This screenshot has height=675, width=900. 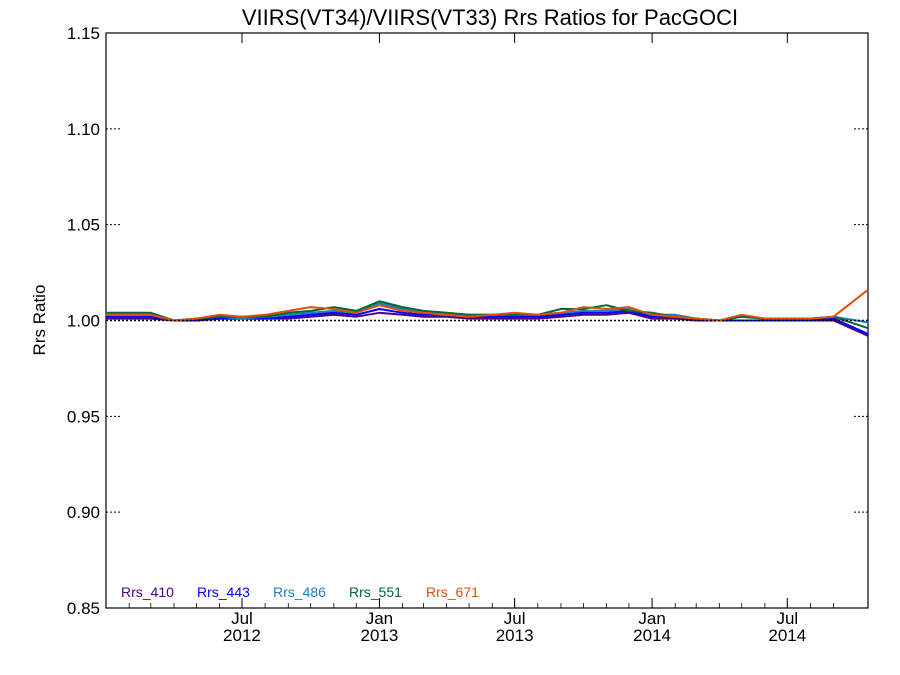 I want to click on x-tick-label-year: 2012, so click(x=242, y=635).